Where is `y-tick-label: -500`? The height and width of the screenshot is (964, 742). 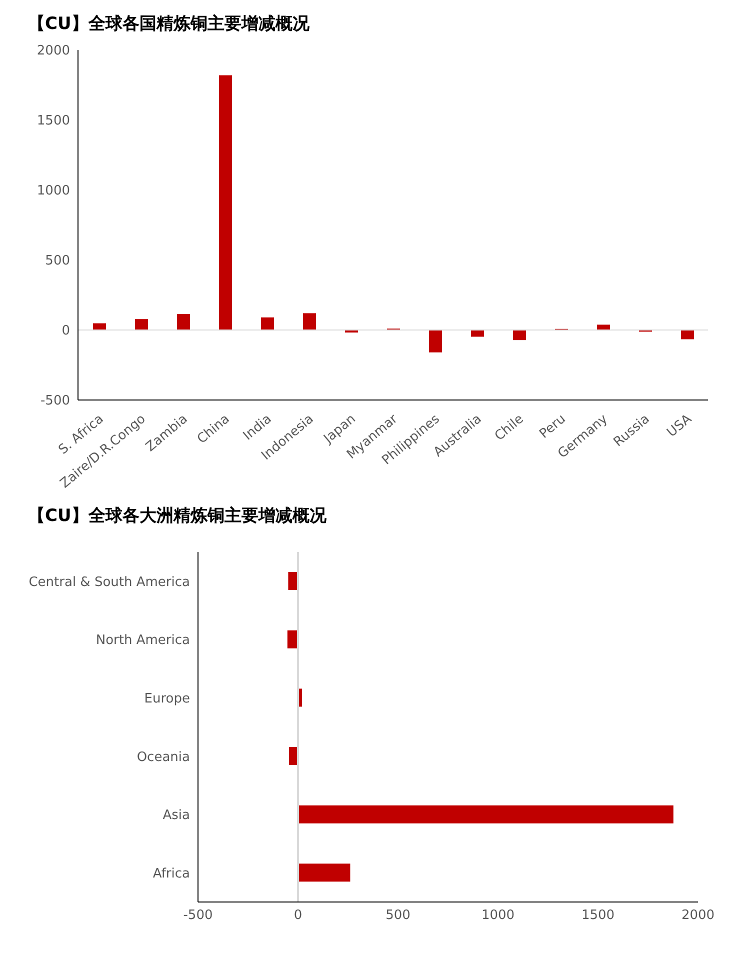
y-tick-label: -500 is located at coordinates (55, 401).